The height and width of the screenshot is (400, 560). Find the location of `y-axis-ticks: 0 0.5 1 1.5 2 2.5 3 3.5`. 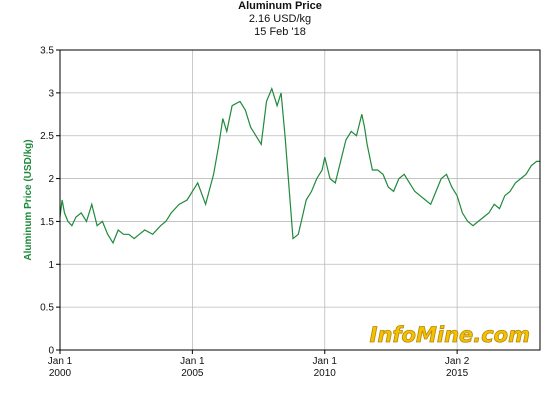

y-axis-ticks: 0 0.5 1 1.5 2 2.5 3 3.5 is located at coordinates (50, 201).